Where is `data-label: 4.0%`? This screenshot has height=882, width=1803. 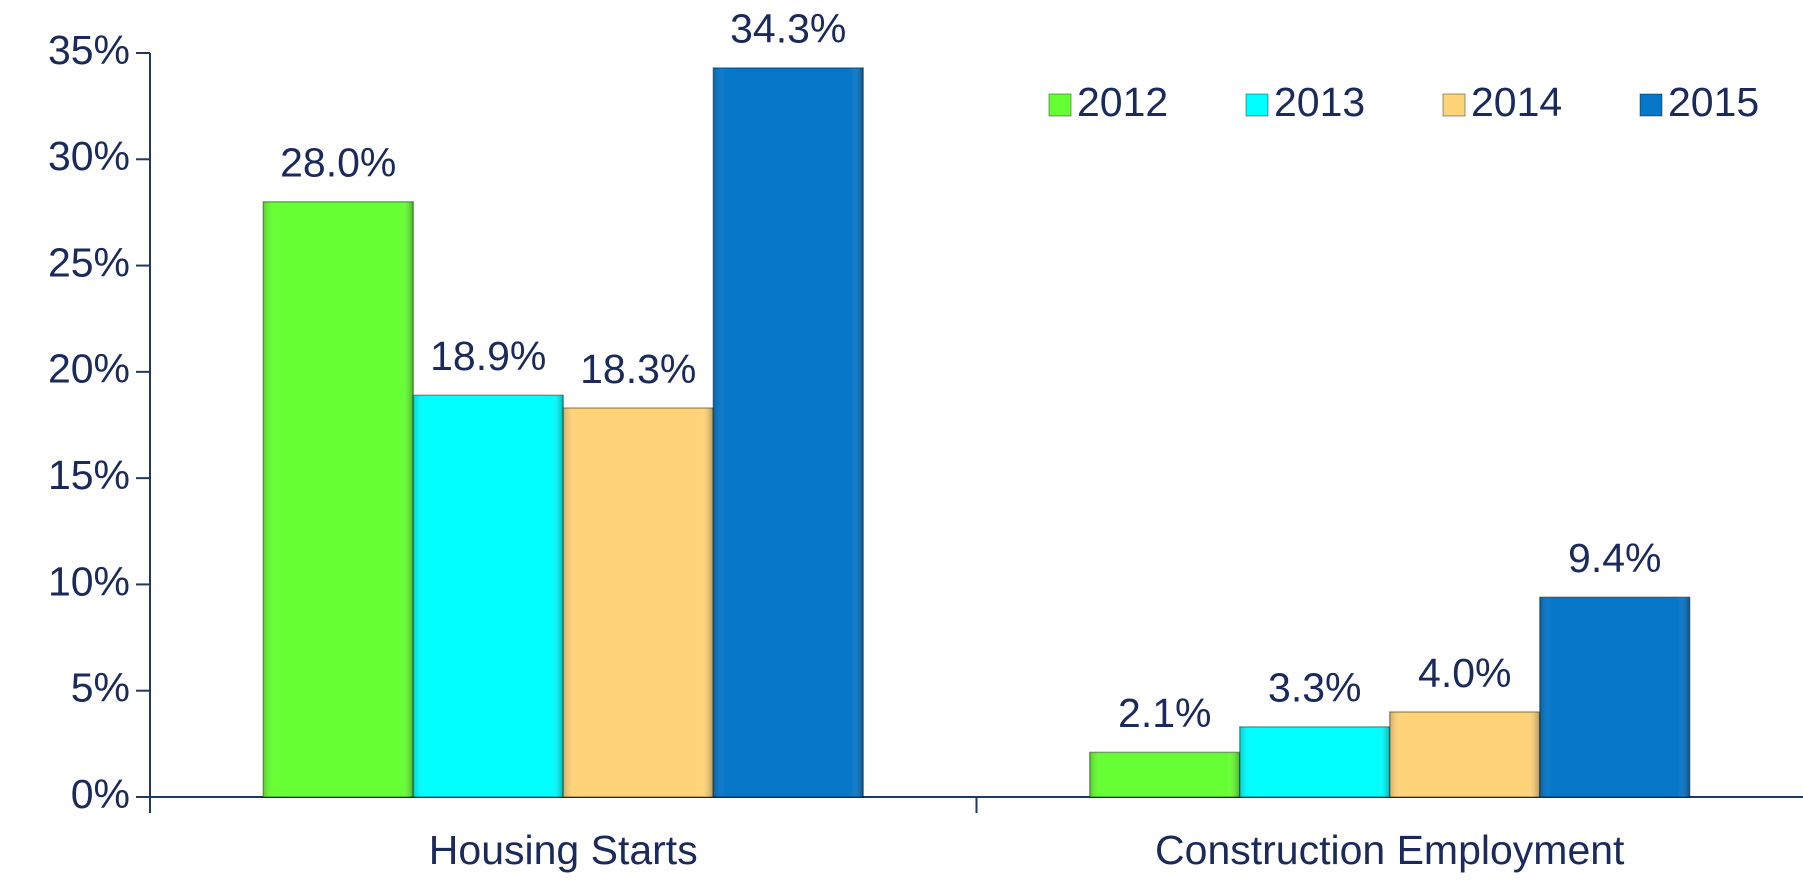 data-label: 4.0% is located at coordinates (1464, 673).